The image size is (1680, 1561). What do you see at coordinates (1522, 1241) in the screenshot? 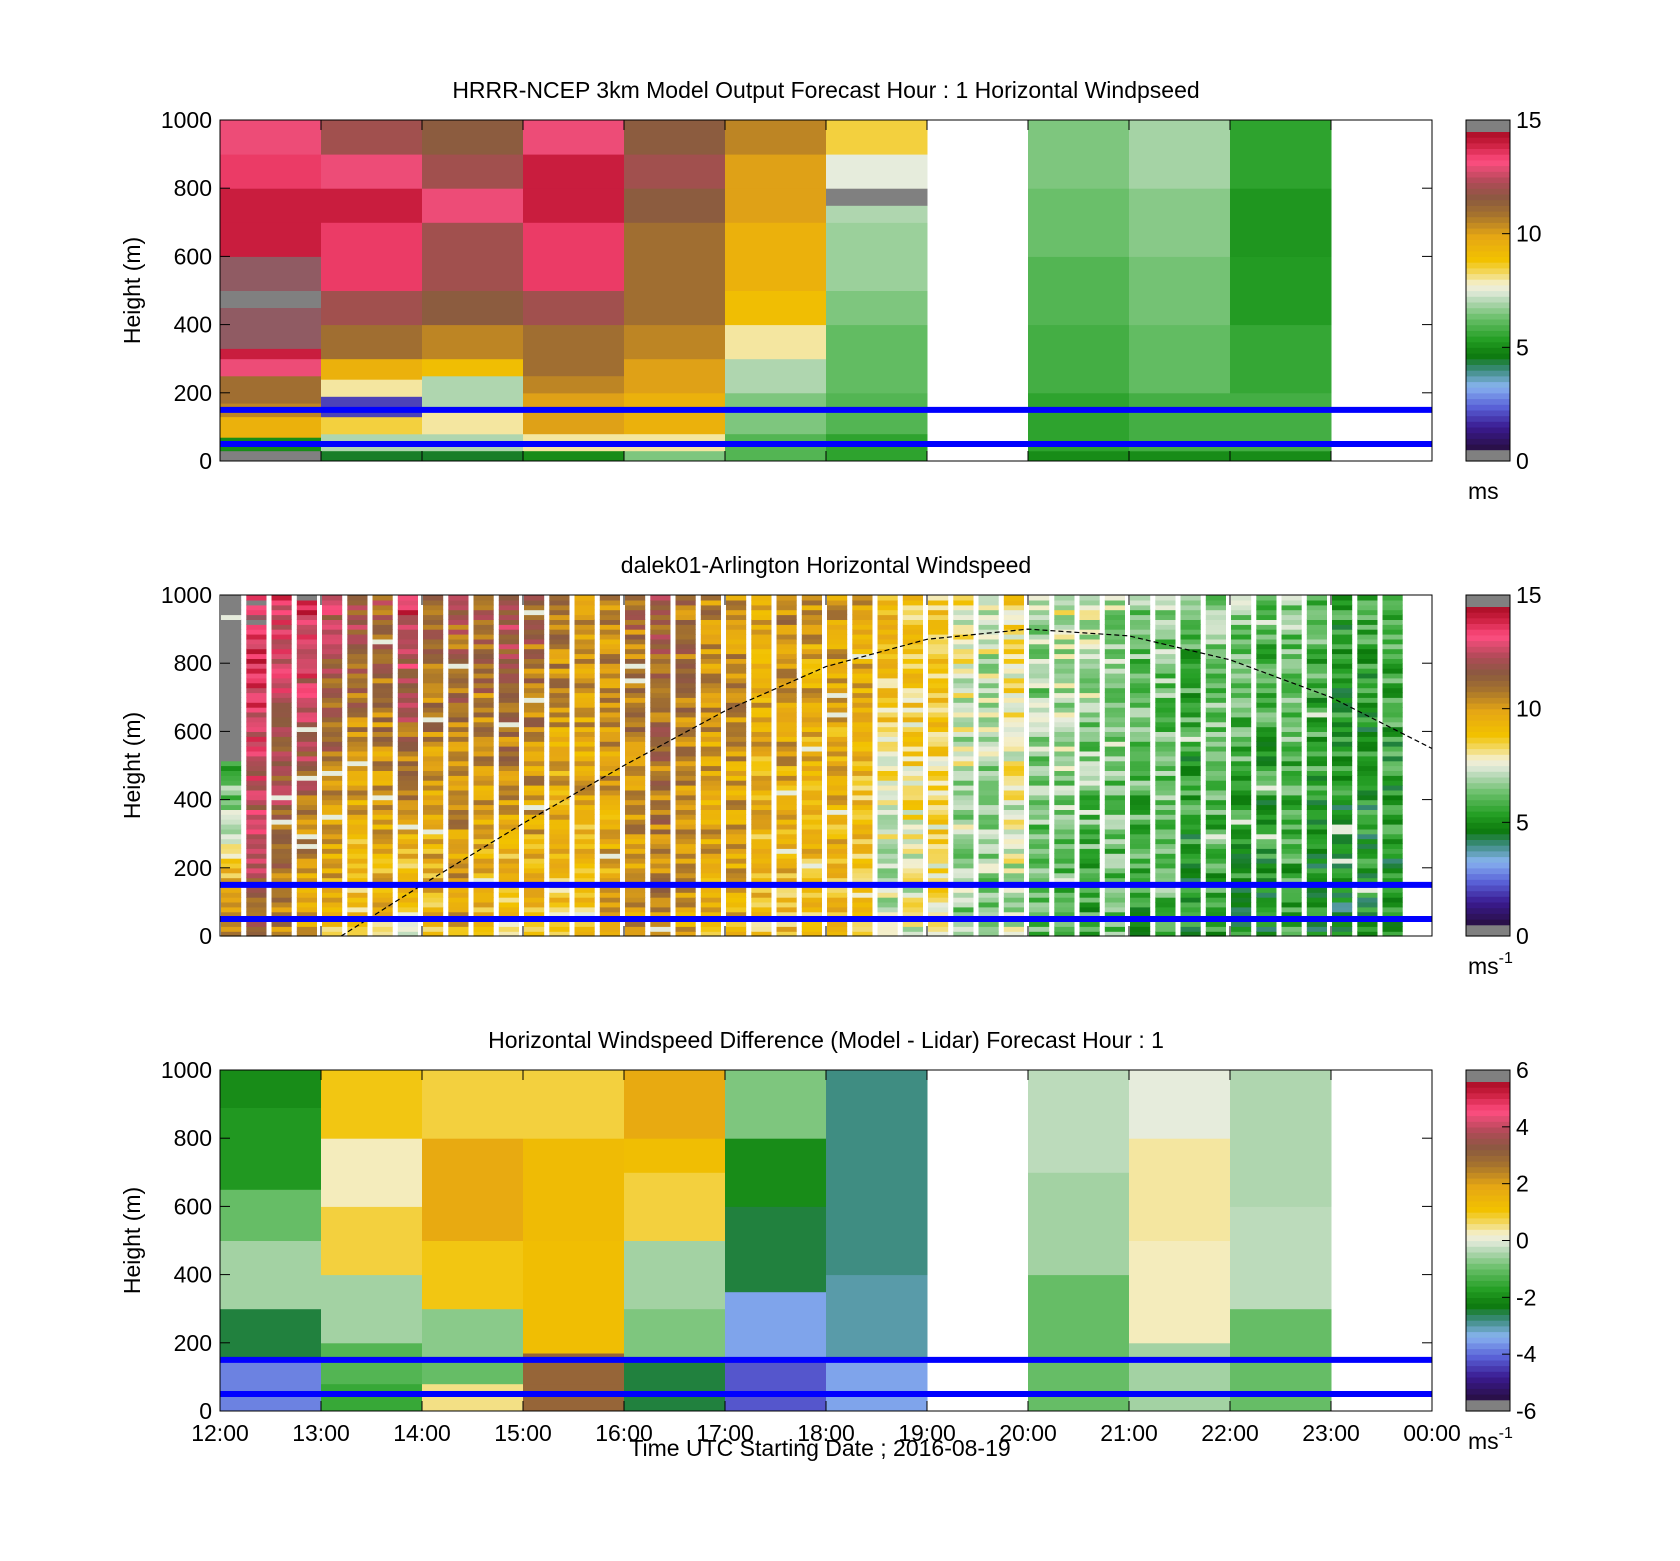
I see `colorbar-tick-label: 0` at bounding box center [1522, 1241].